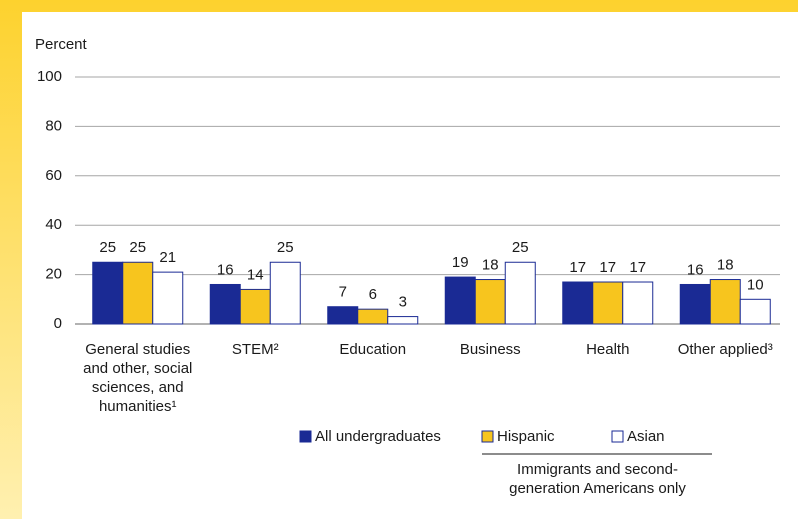 This screenshot has height=519, width=798. I want to click on y-tick-label: 60, so click(53, 175).